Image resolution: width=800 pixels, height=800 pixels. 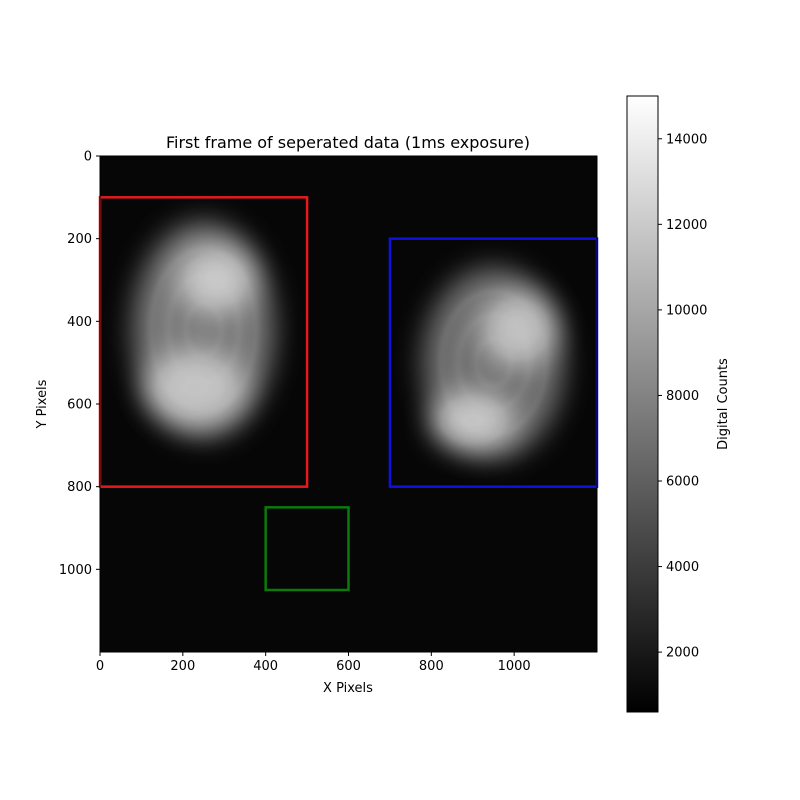 What do you see at coordinates (514, 666) in the screenshot?
I see `x-tick-label: 1000` at bounding box center [514, 666].